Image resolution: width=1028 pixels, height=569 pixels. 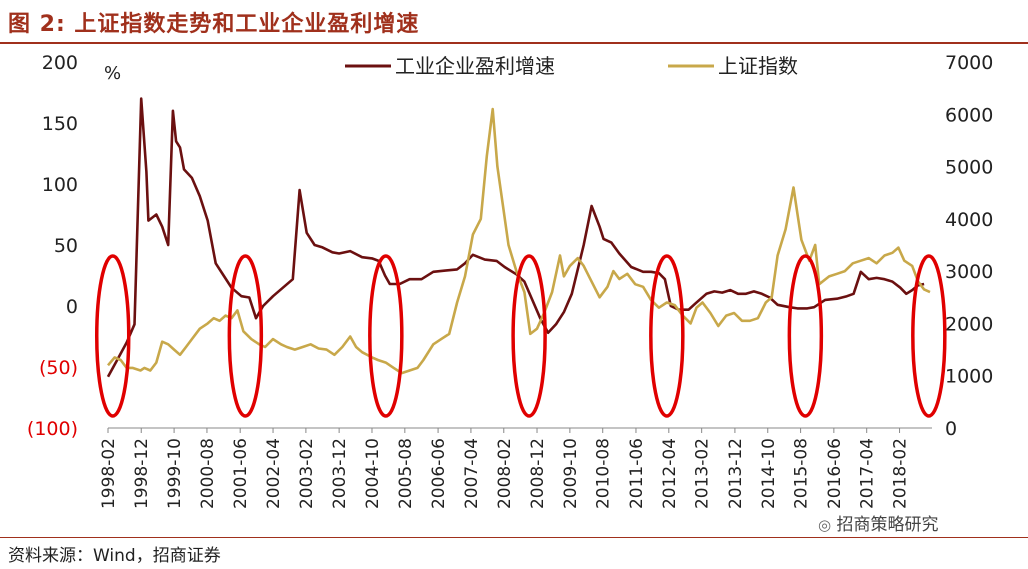 What do you see at coordinates (969, 324) in the screenshot?
I see `right-axis-tick-label: 2000` at bounding box center [969, 324].